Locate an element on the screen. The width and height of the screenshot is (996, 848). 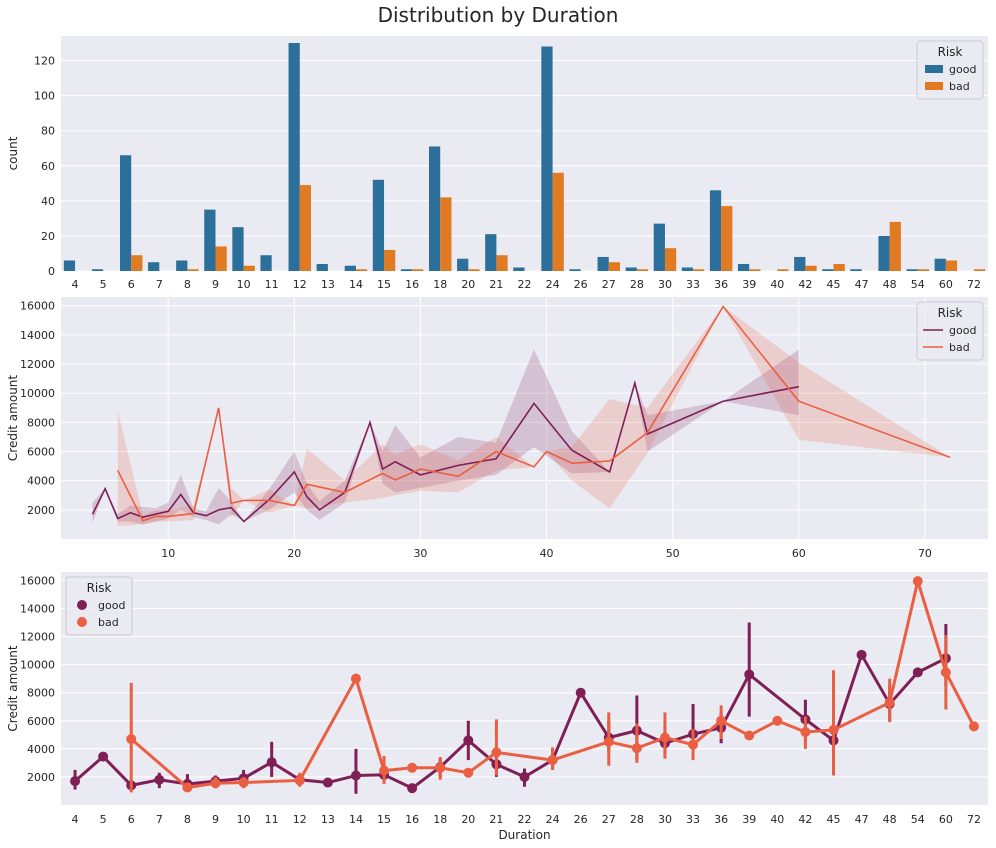
y-tick-label: 12000 is located at coordinates (37, 637).